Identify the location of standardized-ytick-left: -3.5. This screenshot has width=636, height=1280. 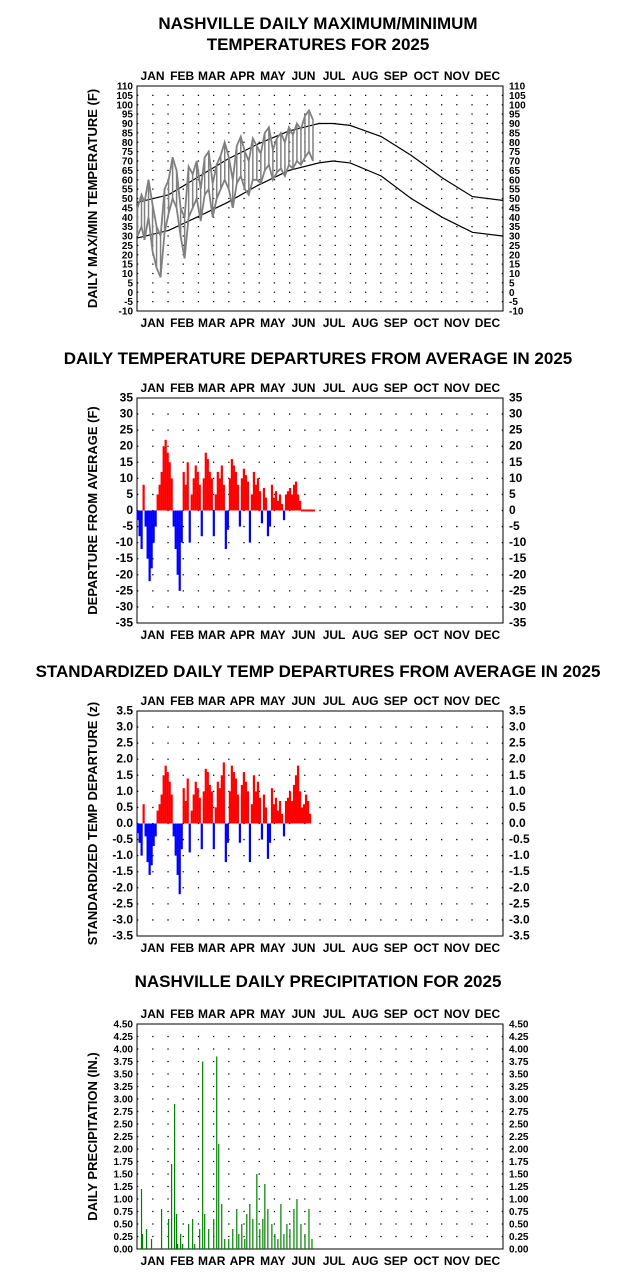
(122, 936).